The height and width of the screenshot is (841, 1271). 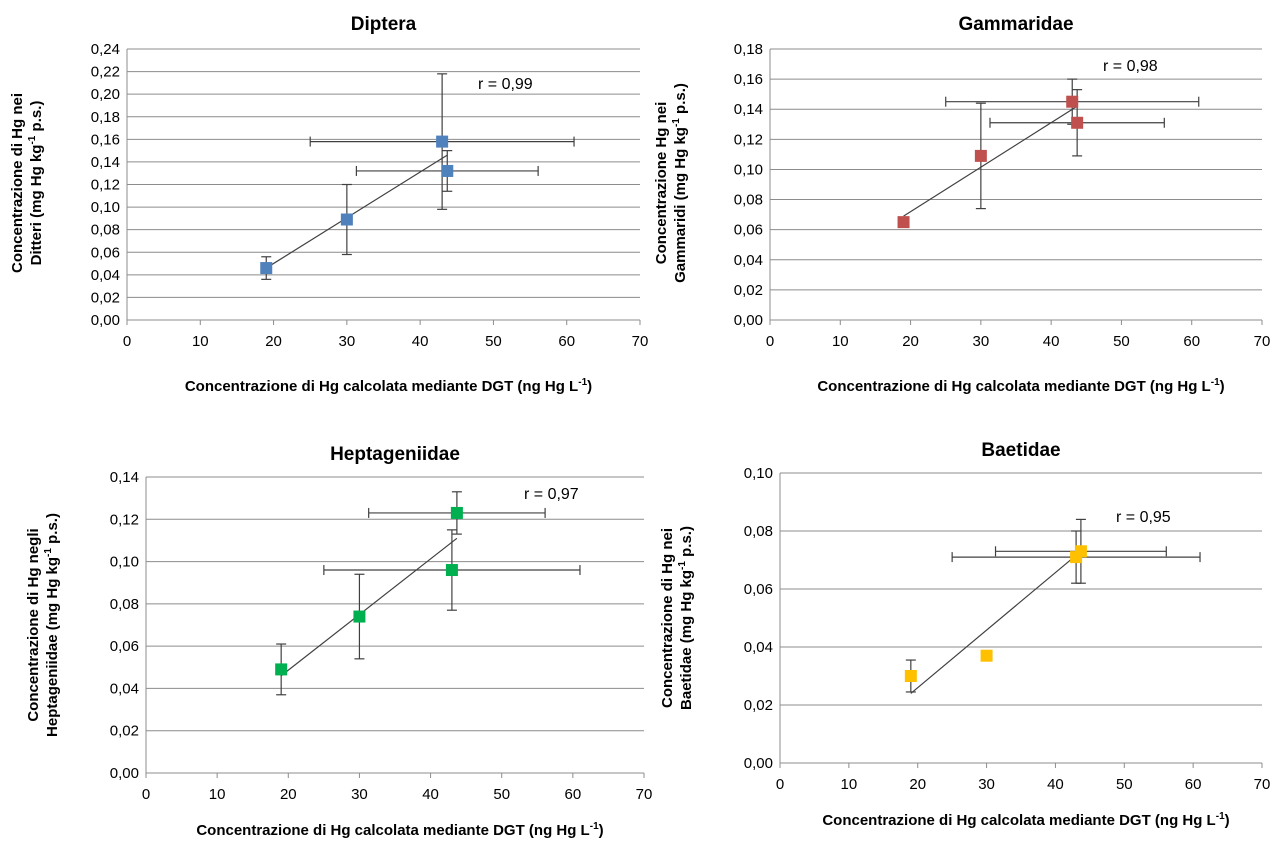 What do you see at coordinates (1020, 450) in the screenshot?
I see `chart-title: Baetidae` at bounding box center [1020, 450].